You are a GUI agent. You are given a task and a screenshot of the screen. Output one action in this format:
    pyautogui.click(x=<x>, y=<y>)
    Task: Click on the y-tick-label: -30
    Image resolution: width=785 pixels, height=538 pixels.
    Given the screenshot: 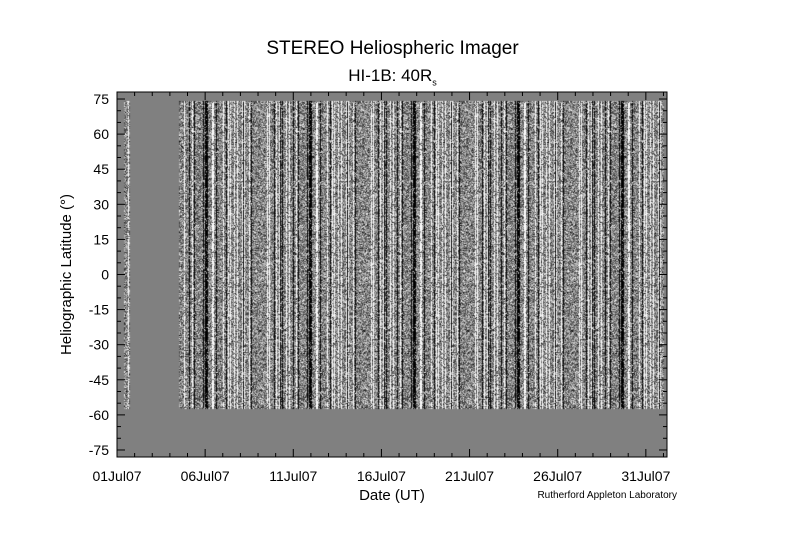 What is the action you would take?
    pyautogui.click(x=99, y=345)
    